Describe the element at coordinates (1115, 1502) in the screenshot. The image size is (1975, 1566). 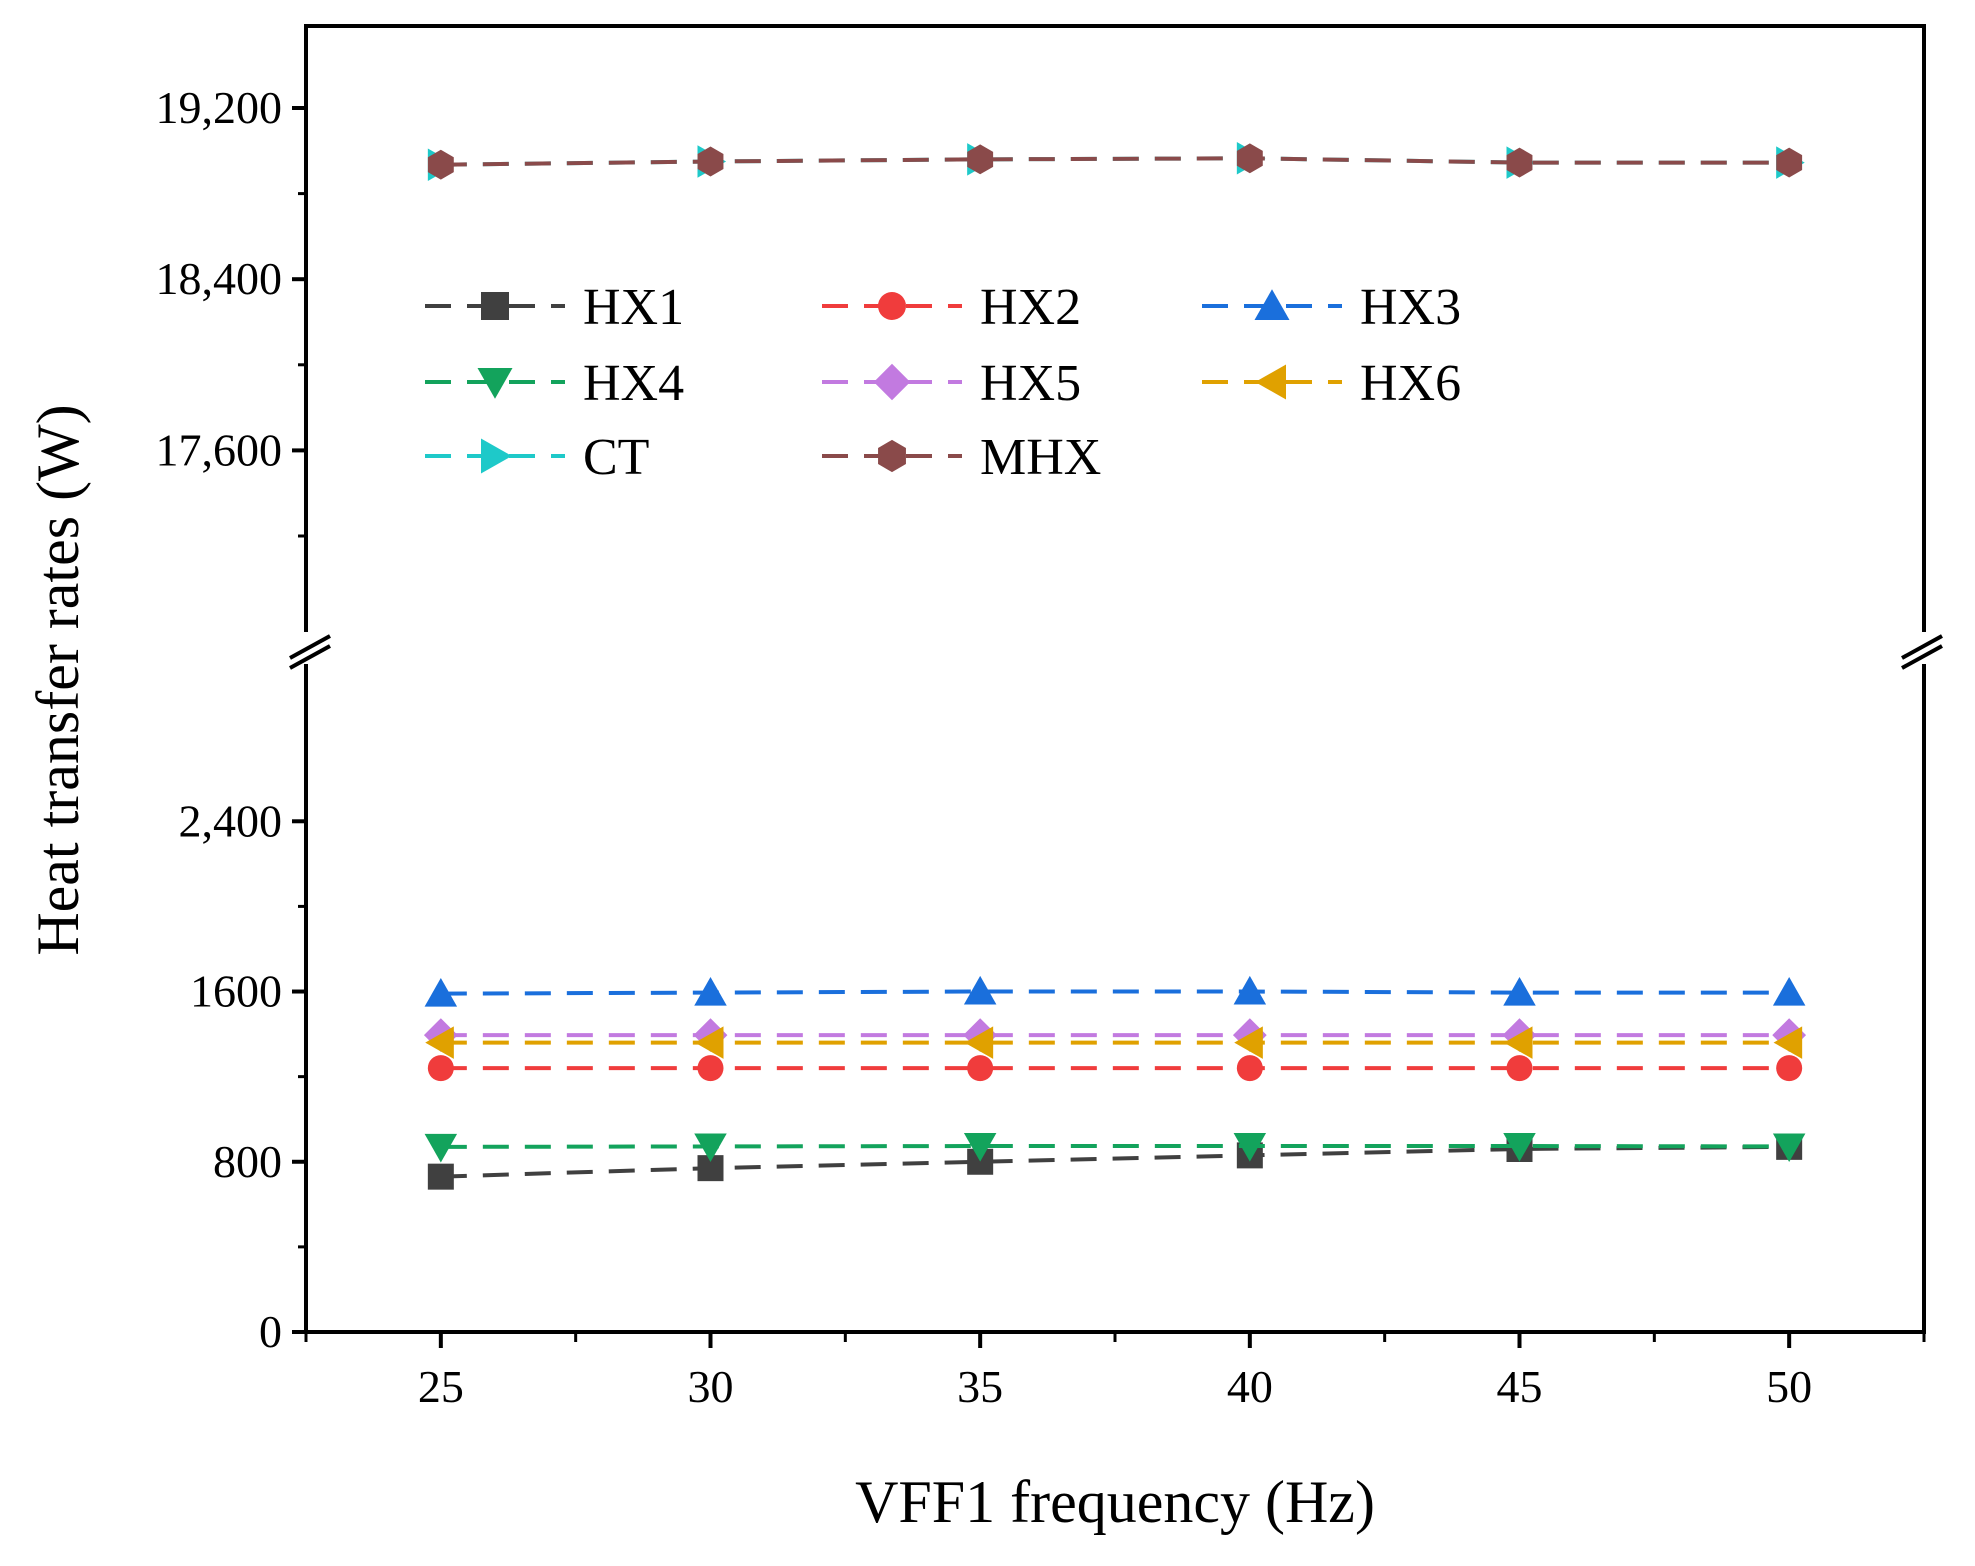
I see `x-axis-title: VFF1 frequency (Hz)` at that location.